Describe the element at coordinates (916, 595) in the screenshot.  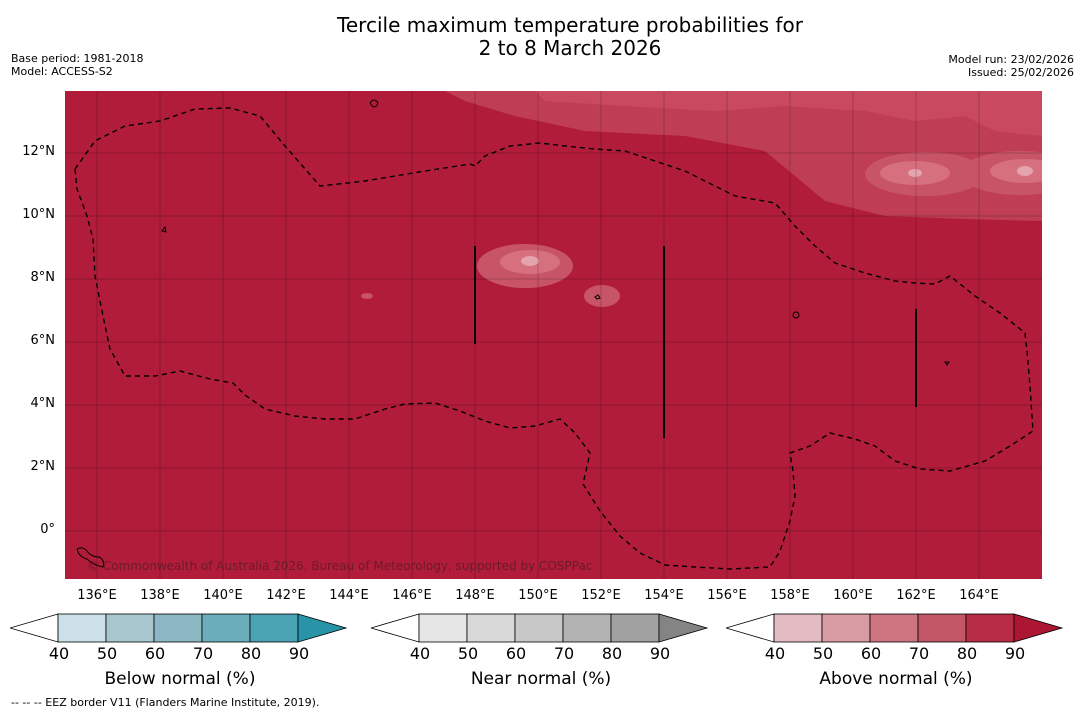
I see `lon-label-162e: 162°E` at that location.